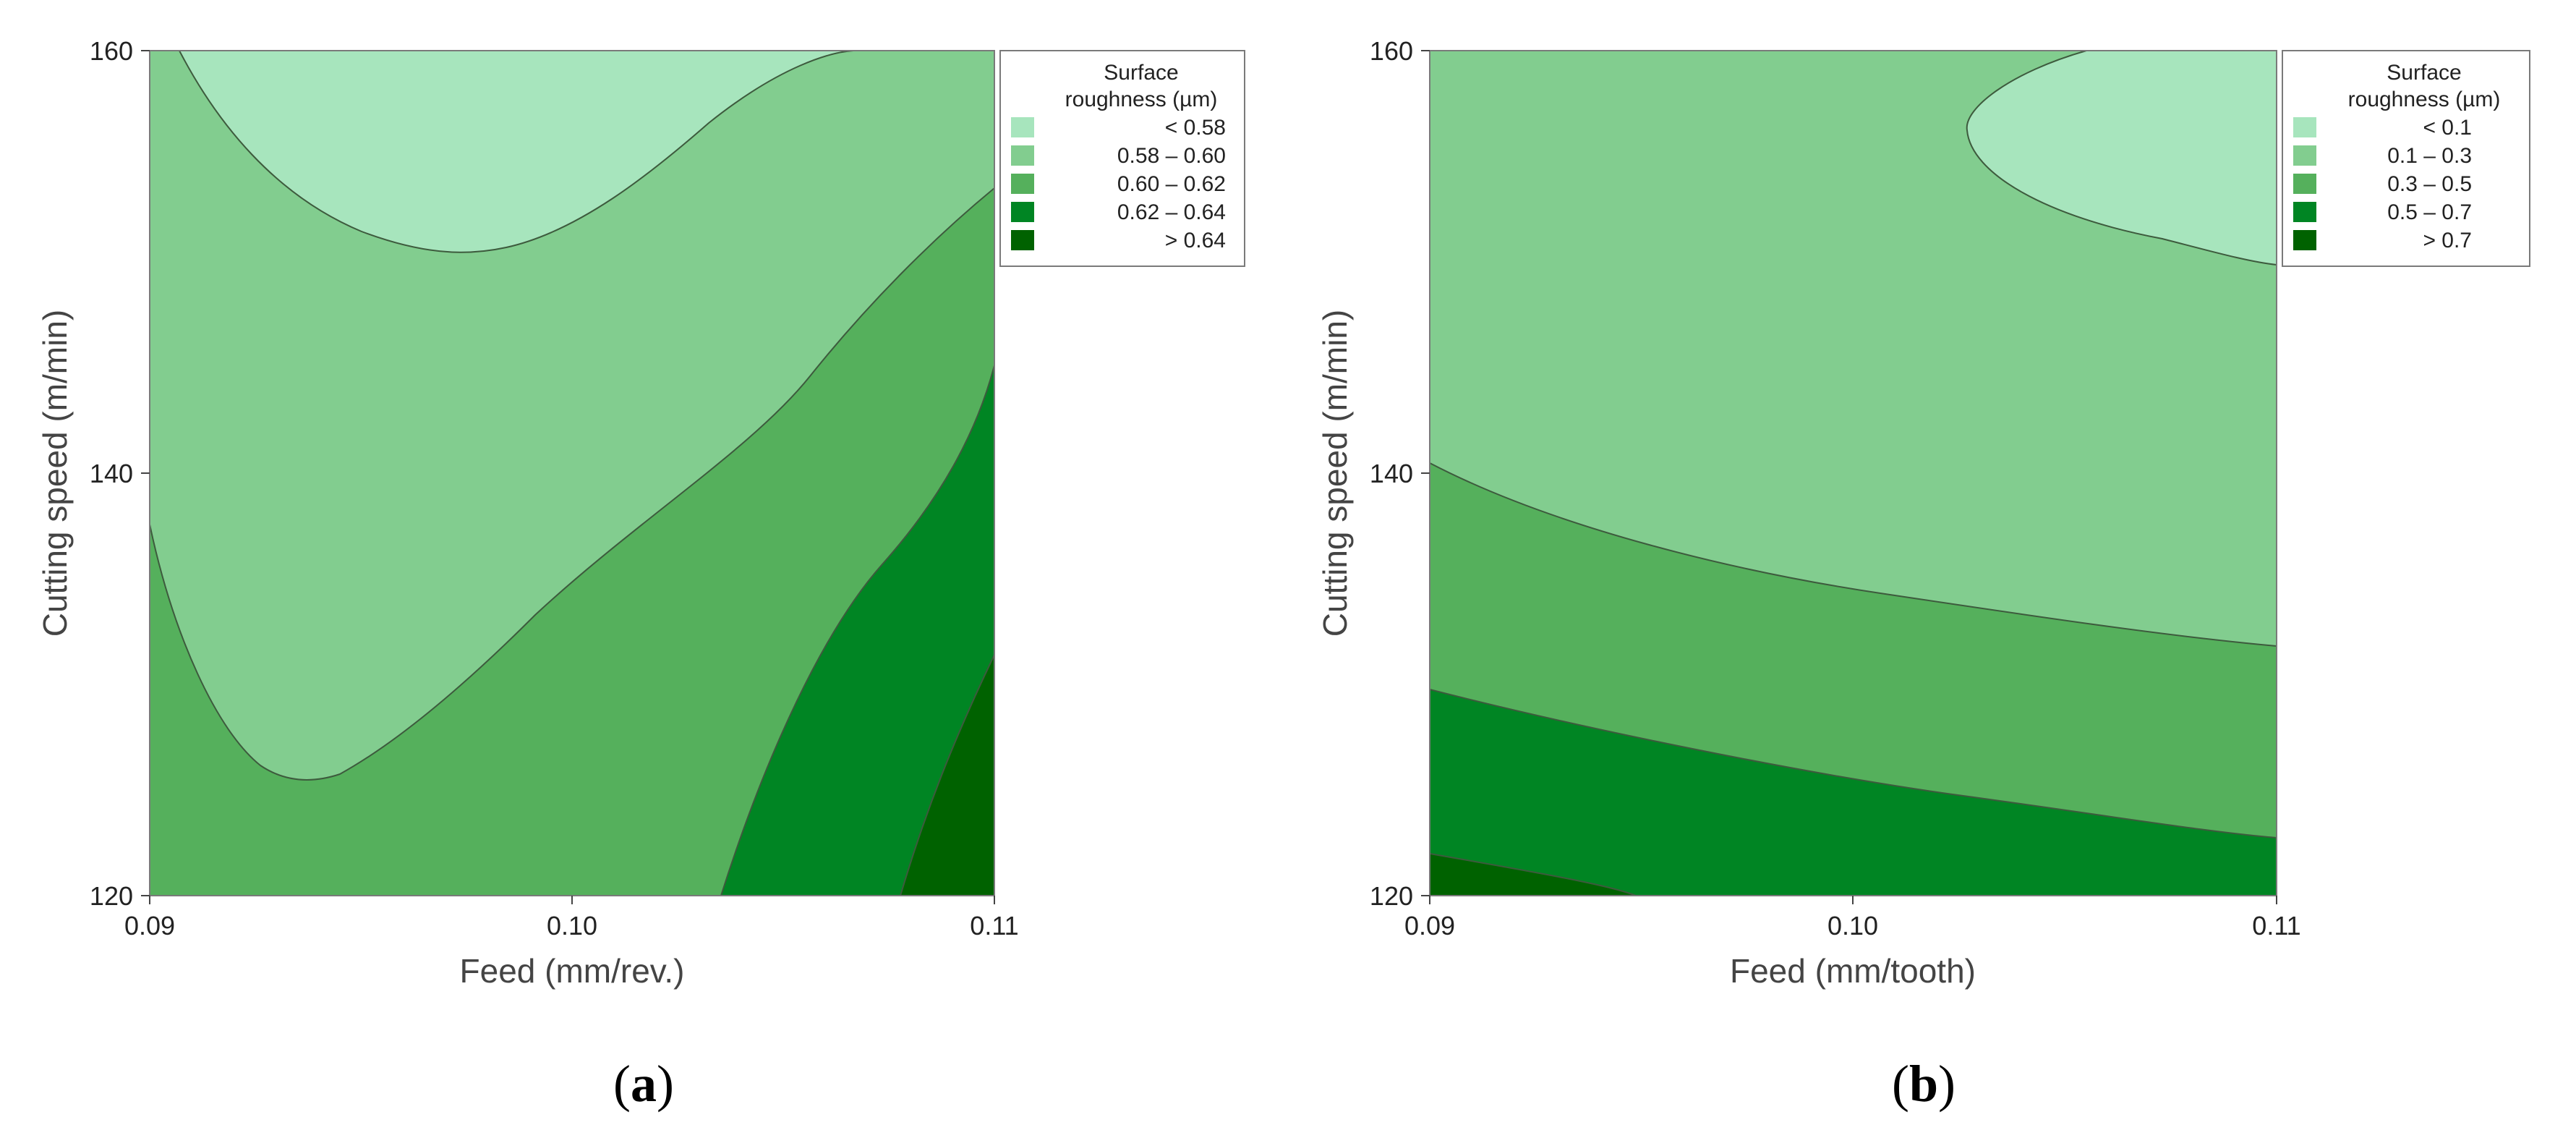 Image resolution: width=2576 pixels, height=1138 pixels. What do you see at coordinates (1195, 128) in the screenshot?
I see `legend-entry: < 0.58` at bounding box center [1195, 128].